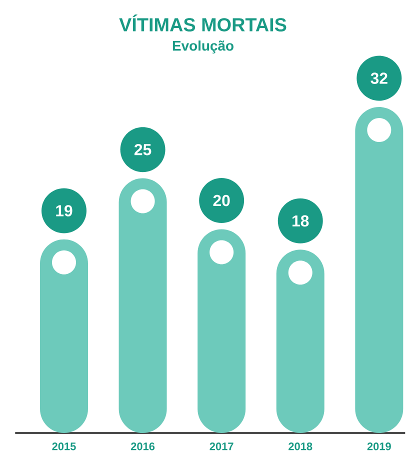 The height and width of the screenshot is (469, 406). What do you see at coordinates (222, 446) in the screenshot?
I see `x-tick-label: 2017` at bounding box center [222, 446].